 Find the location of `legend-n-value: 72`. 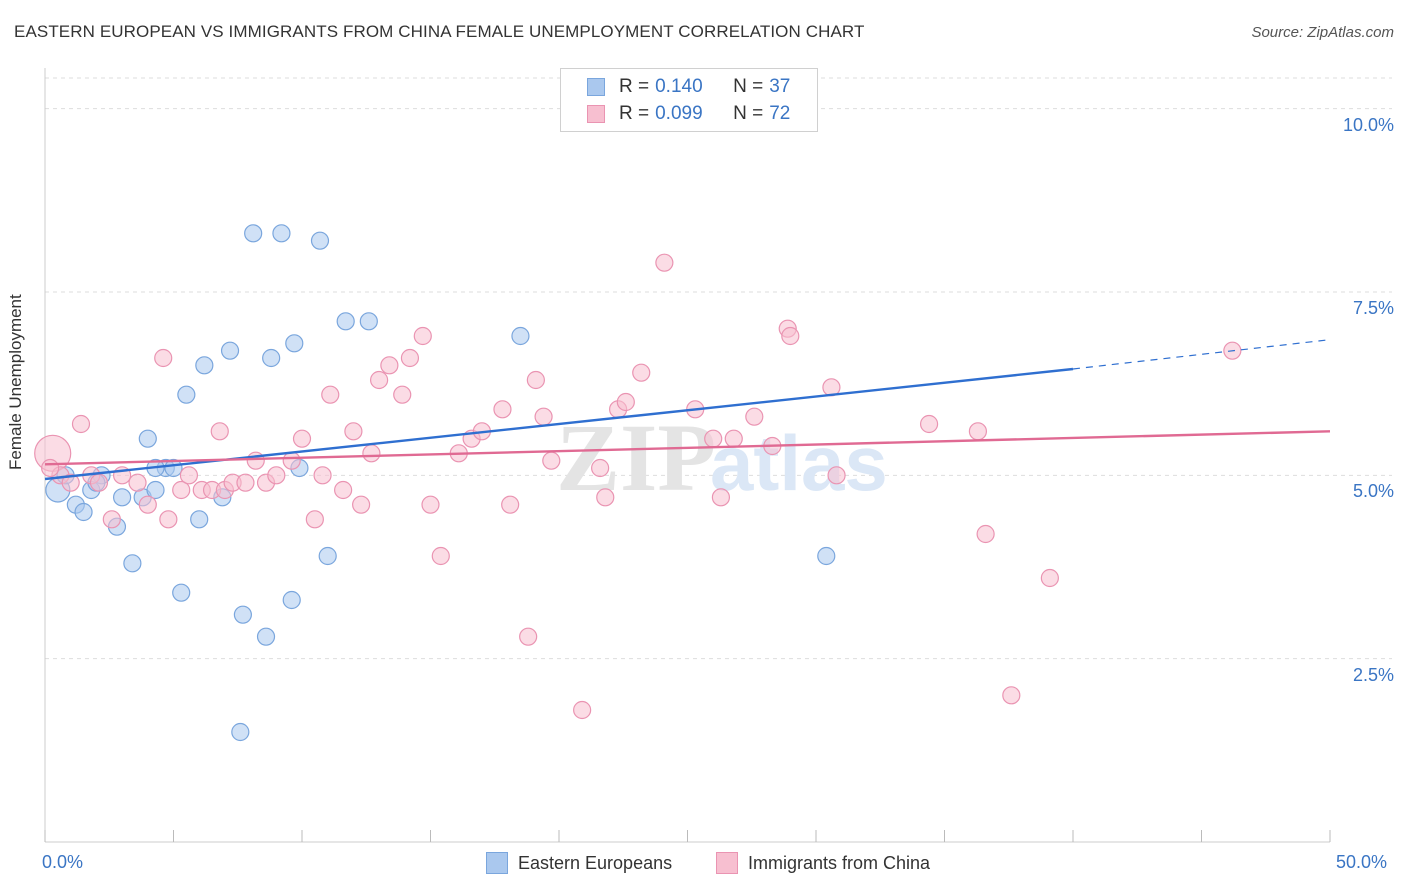

legend-n-value: 72 is located at coordinates (780, 113).